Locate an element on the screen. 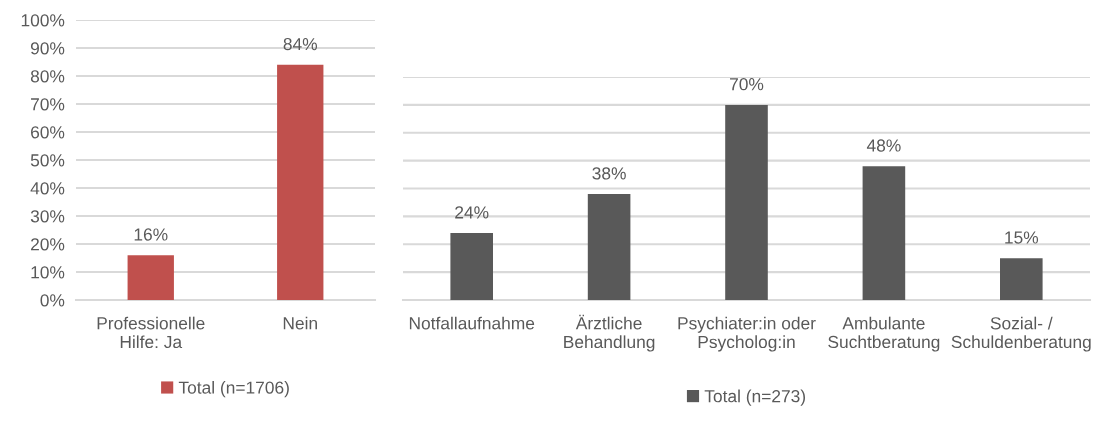  x-tick-label: Sozial- / Schuldenberatung is located at coordinates (1021, 334).